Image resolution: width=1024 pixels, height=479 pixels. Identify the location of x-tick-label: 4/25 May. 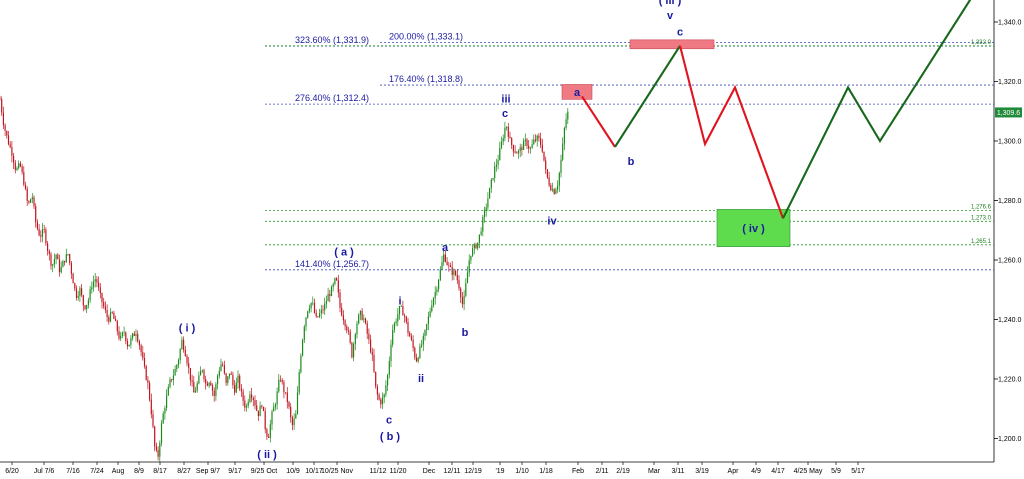
(808, 471).